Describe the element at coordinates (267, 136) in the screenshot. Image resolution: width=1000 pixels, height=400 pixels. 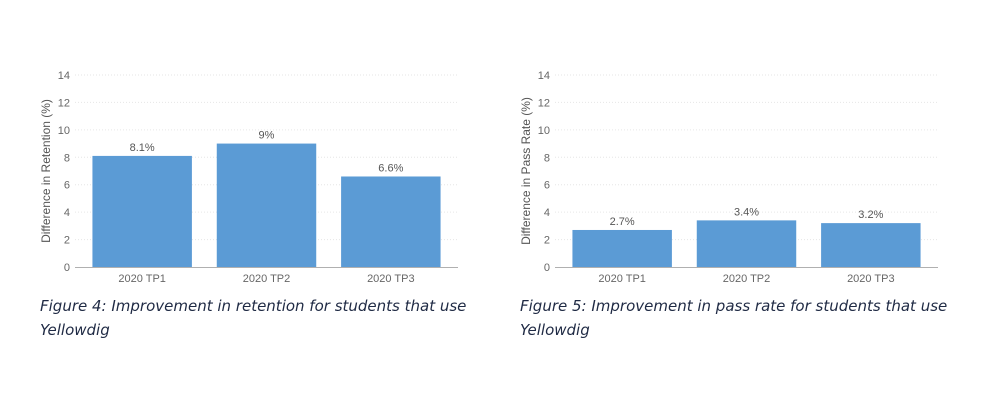
I see `data-label: 9%` at that location.